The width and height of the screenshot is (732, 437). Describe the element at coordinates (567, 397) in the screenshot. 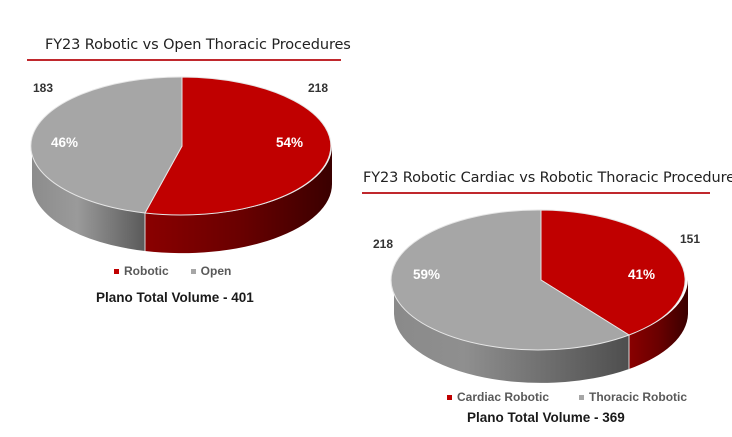

I see `right-legend: Cardiac Robotic Thoracic Robotic` at that location.